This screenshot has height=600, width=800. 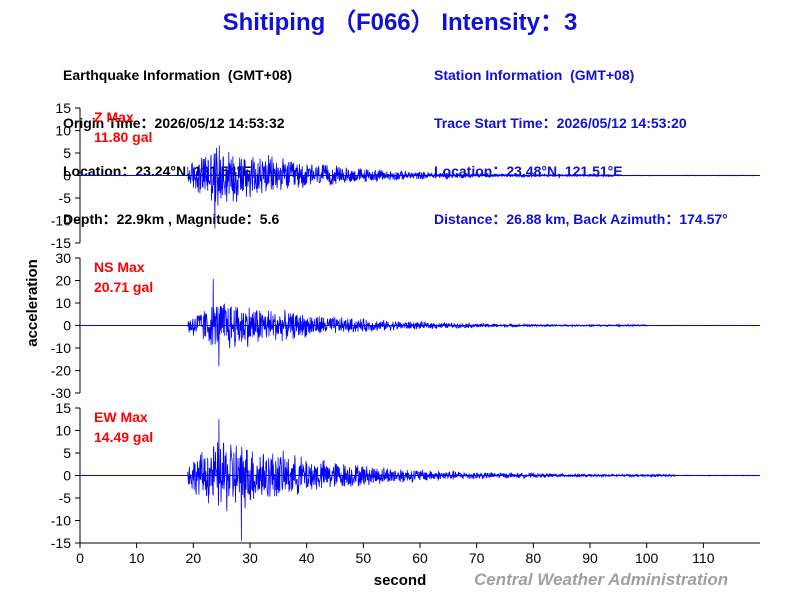 What do you see at coordinates (171, 219) in the screenshot?
I see `depth-magnitude: Depth：22.9km , Magnitude：5.6` at bounding box center [171, 219].